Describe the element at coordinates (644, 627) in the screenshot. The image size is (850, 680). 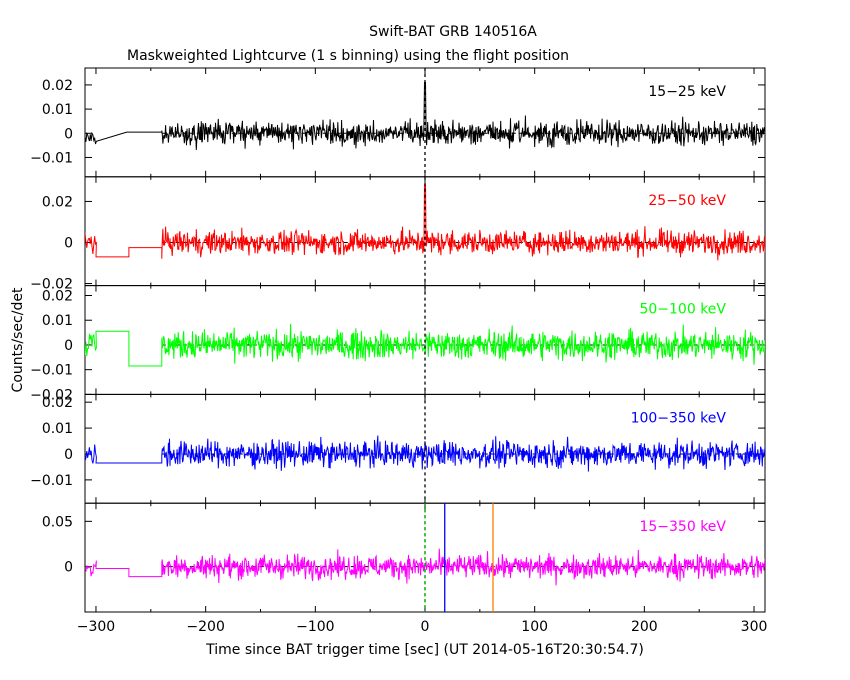
I see `x-tick-label: 200` at that location.